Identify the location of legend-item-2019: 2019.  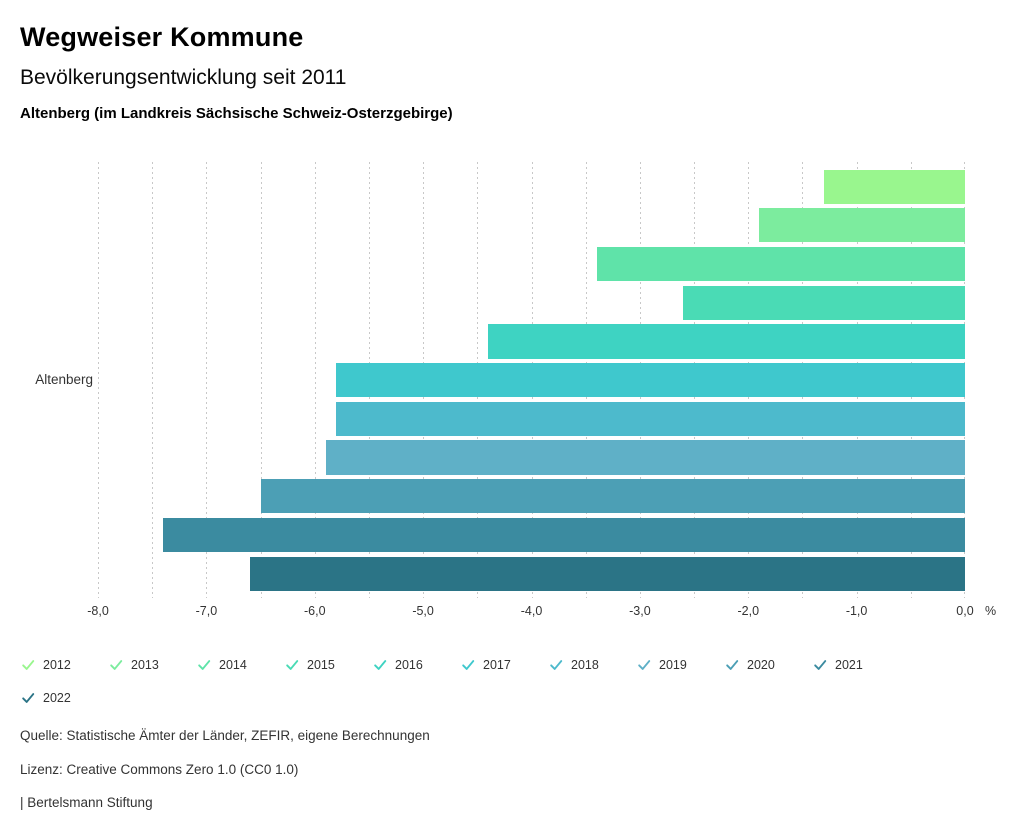
(681, 665).